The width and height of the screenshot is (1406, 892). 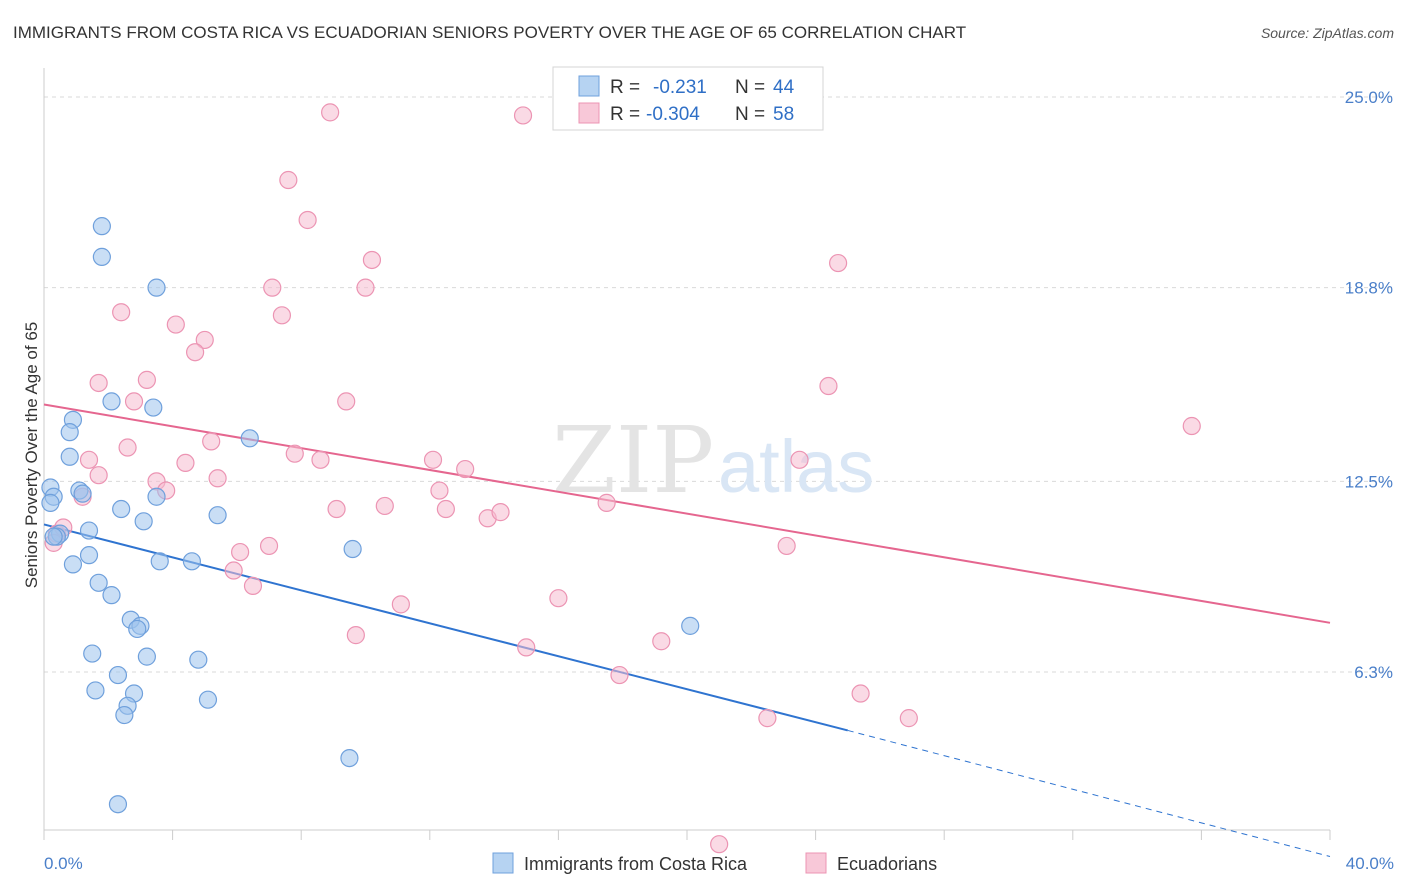 What do you see at coordinates (63, 863) in the screenshot?
I see `x-tick-label-min: 0.0%` at bounding box center [63, 863].